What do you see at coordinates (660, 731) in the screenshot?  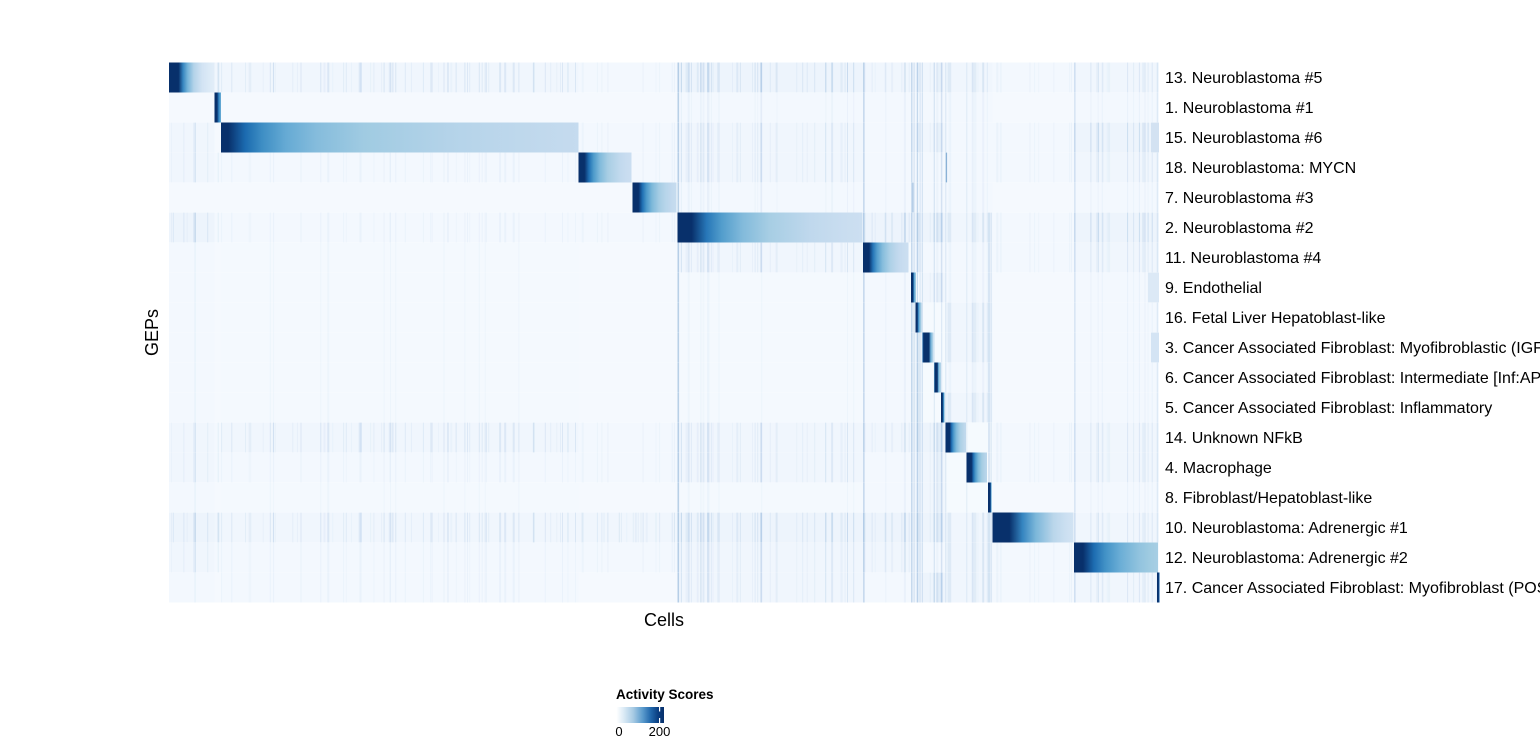 I see `svg-text: 200` at bounding box center [660, 731].